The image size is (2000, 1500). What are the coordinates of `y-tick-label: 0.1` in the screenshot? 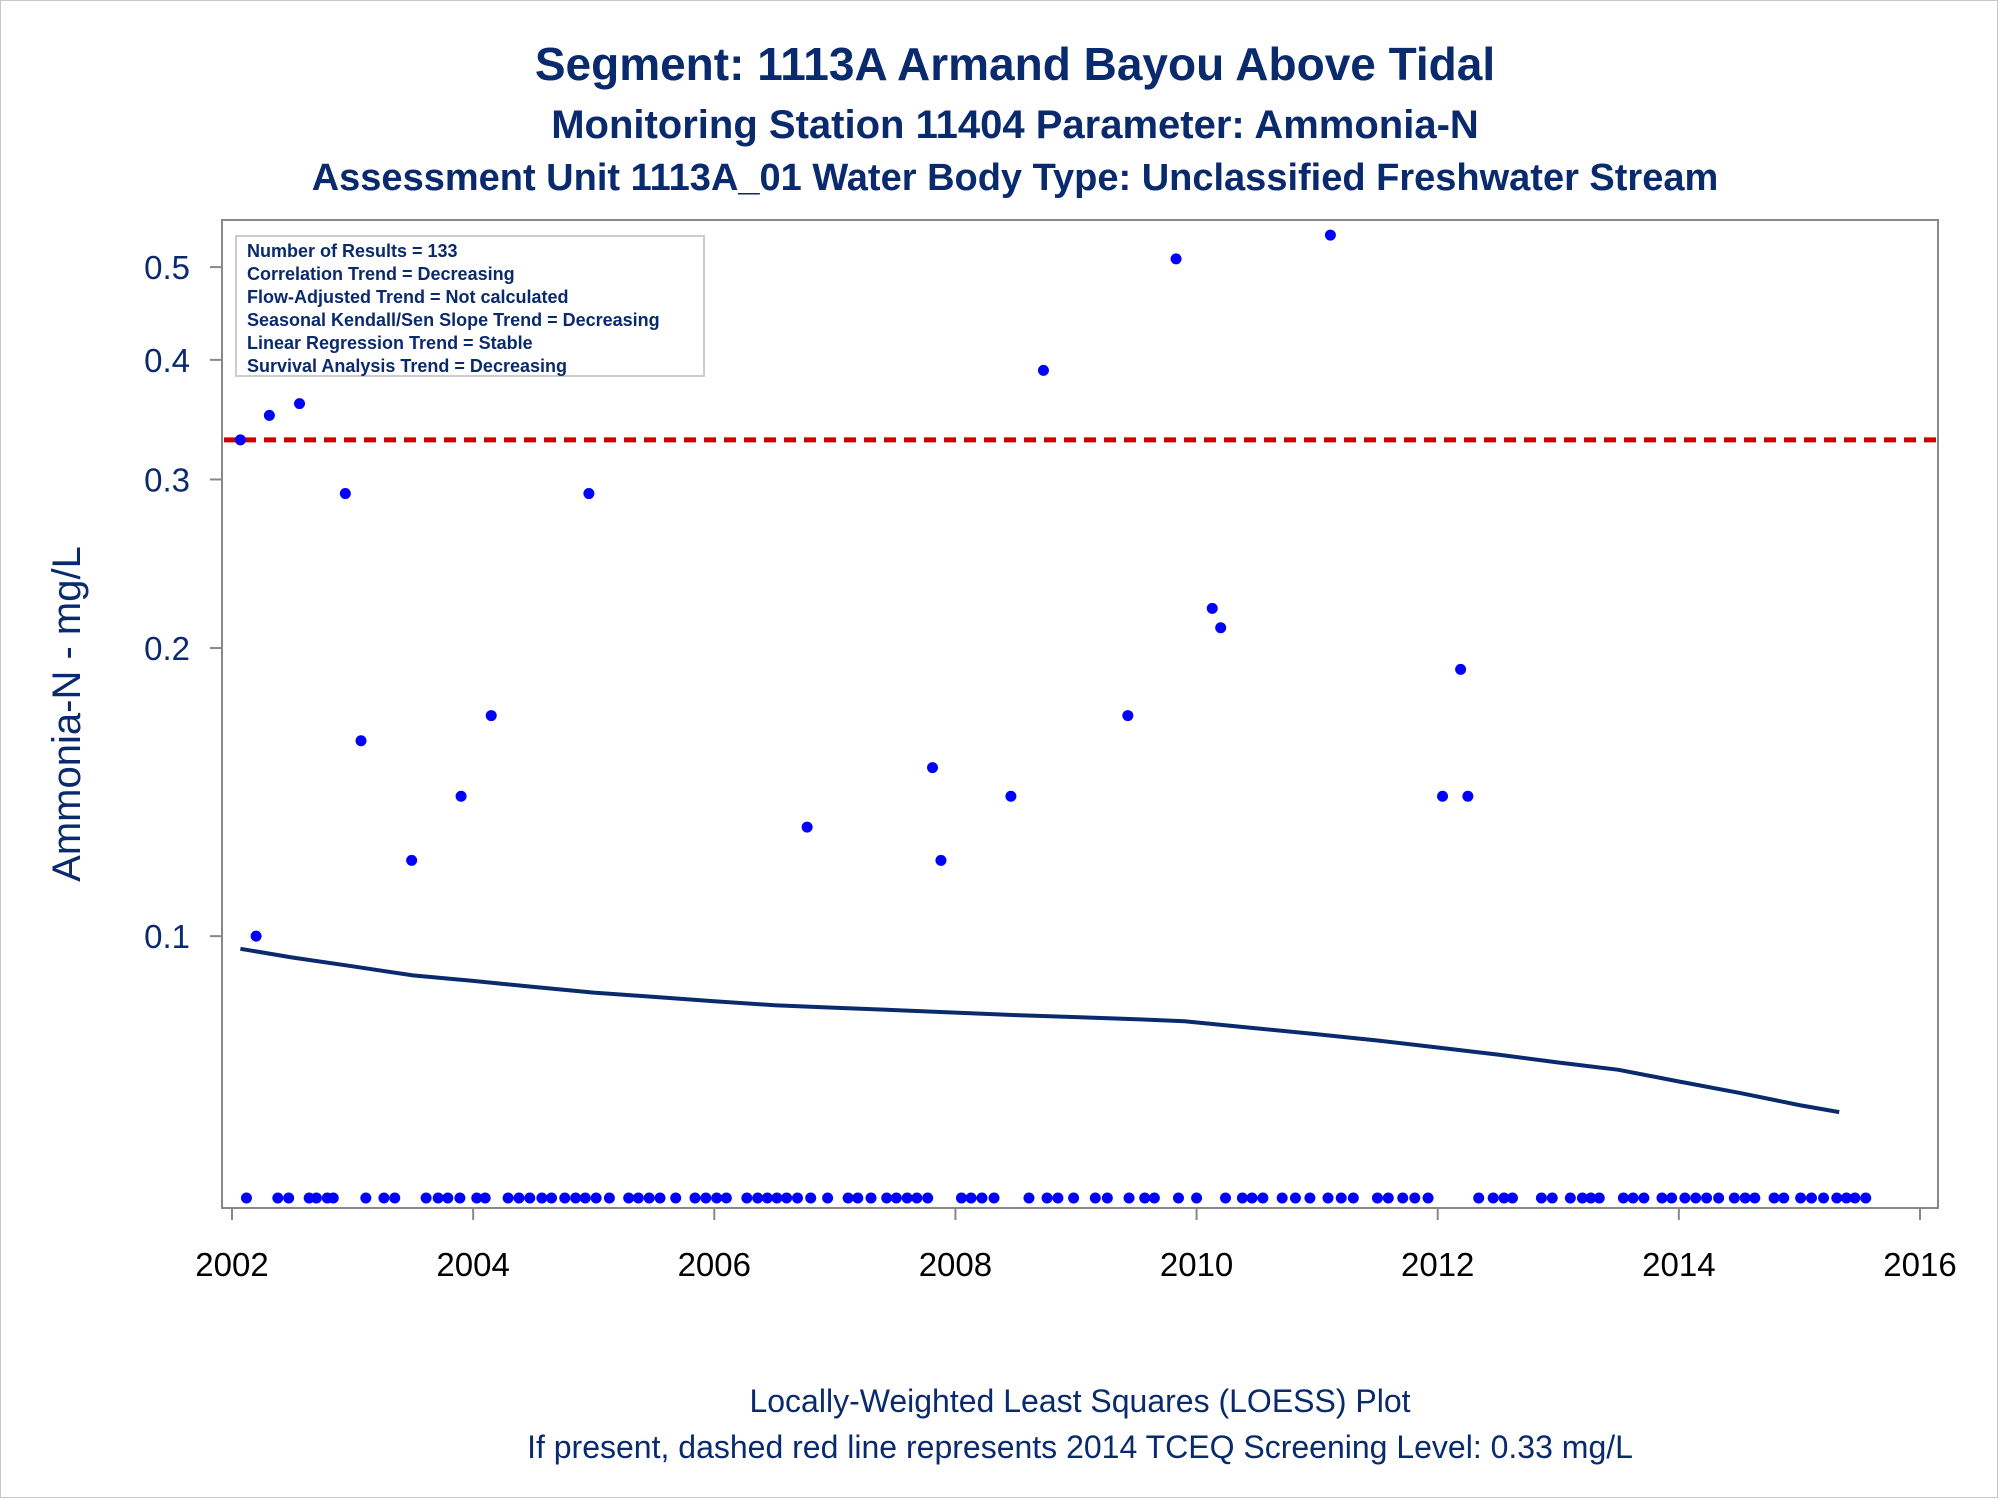 It's located at (167, 936).